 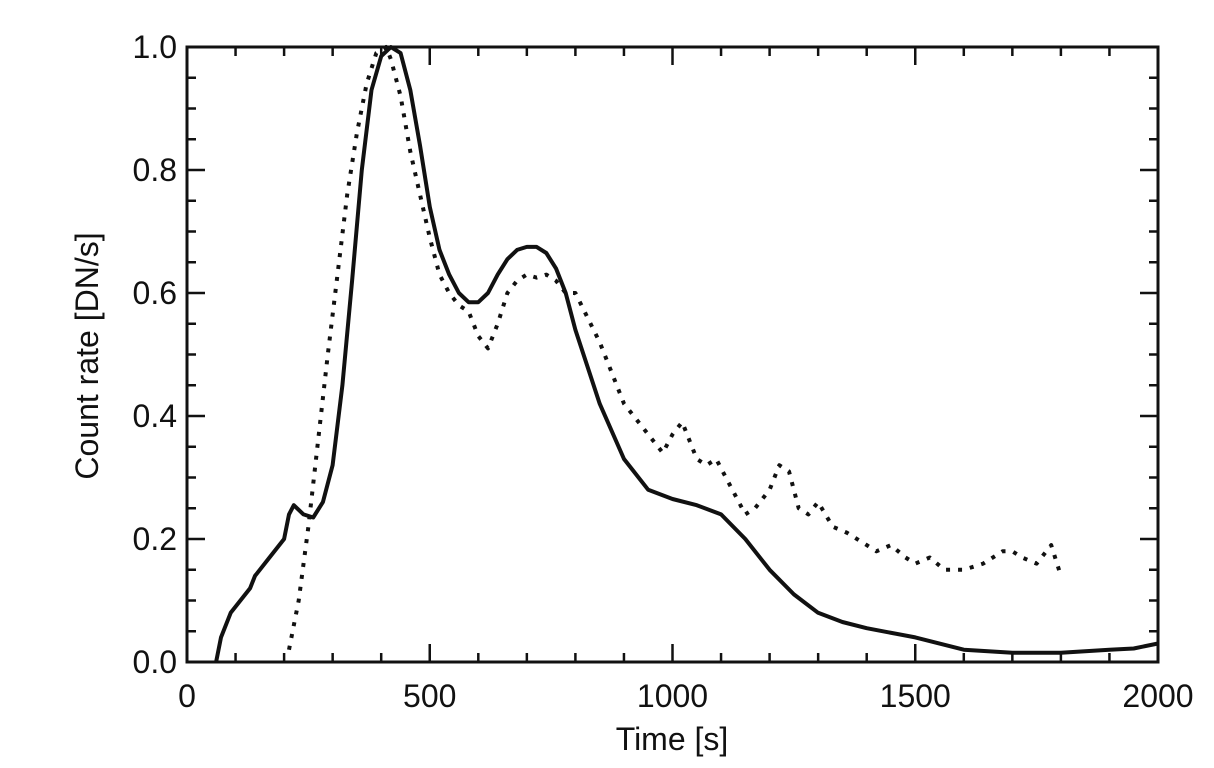 What do you see at coordinates (187, 696) in the screenshot?
I see `x-tick-label: 0` at bounding box center [187, 696].